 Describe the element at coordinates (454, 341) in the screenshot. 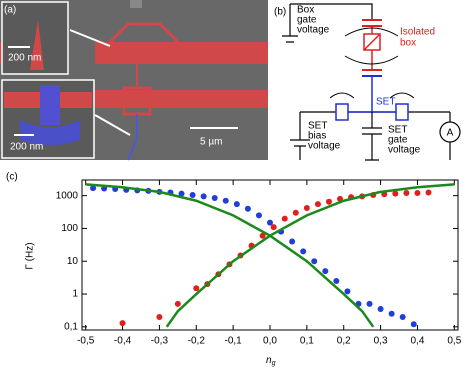

I see `x-tick-label: 0,5` at that location.